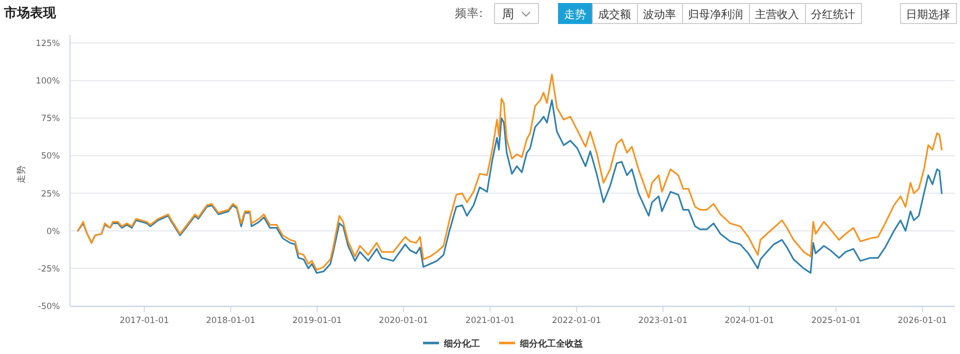  Describe the element at coordinates (577, 321) in the screenshot. I see `x-tick-label: 2022-01-01` at that location.